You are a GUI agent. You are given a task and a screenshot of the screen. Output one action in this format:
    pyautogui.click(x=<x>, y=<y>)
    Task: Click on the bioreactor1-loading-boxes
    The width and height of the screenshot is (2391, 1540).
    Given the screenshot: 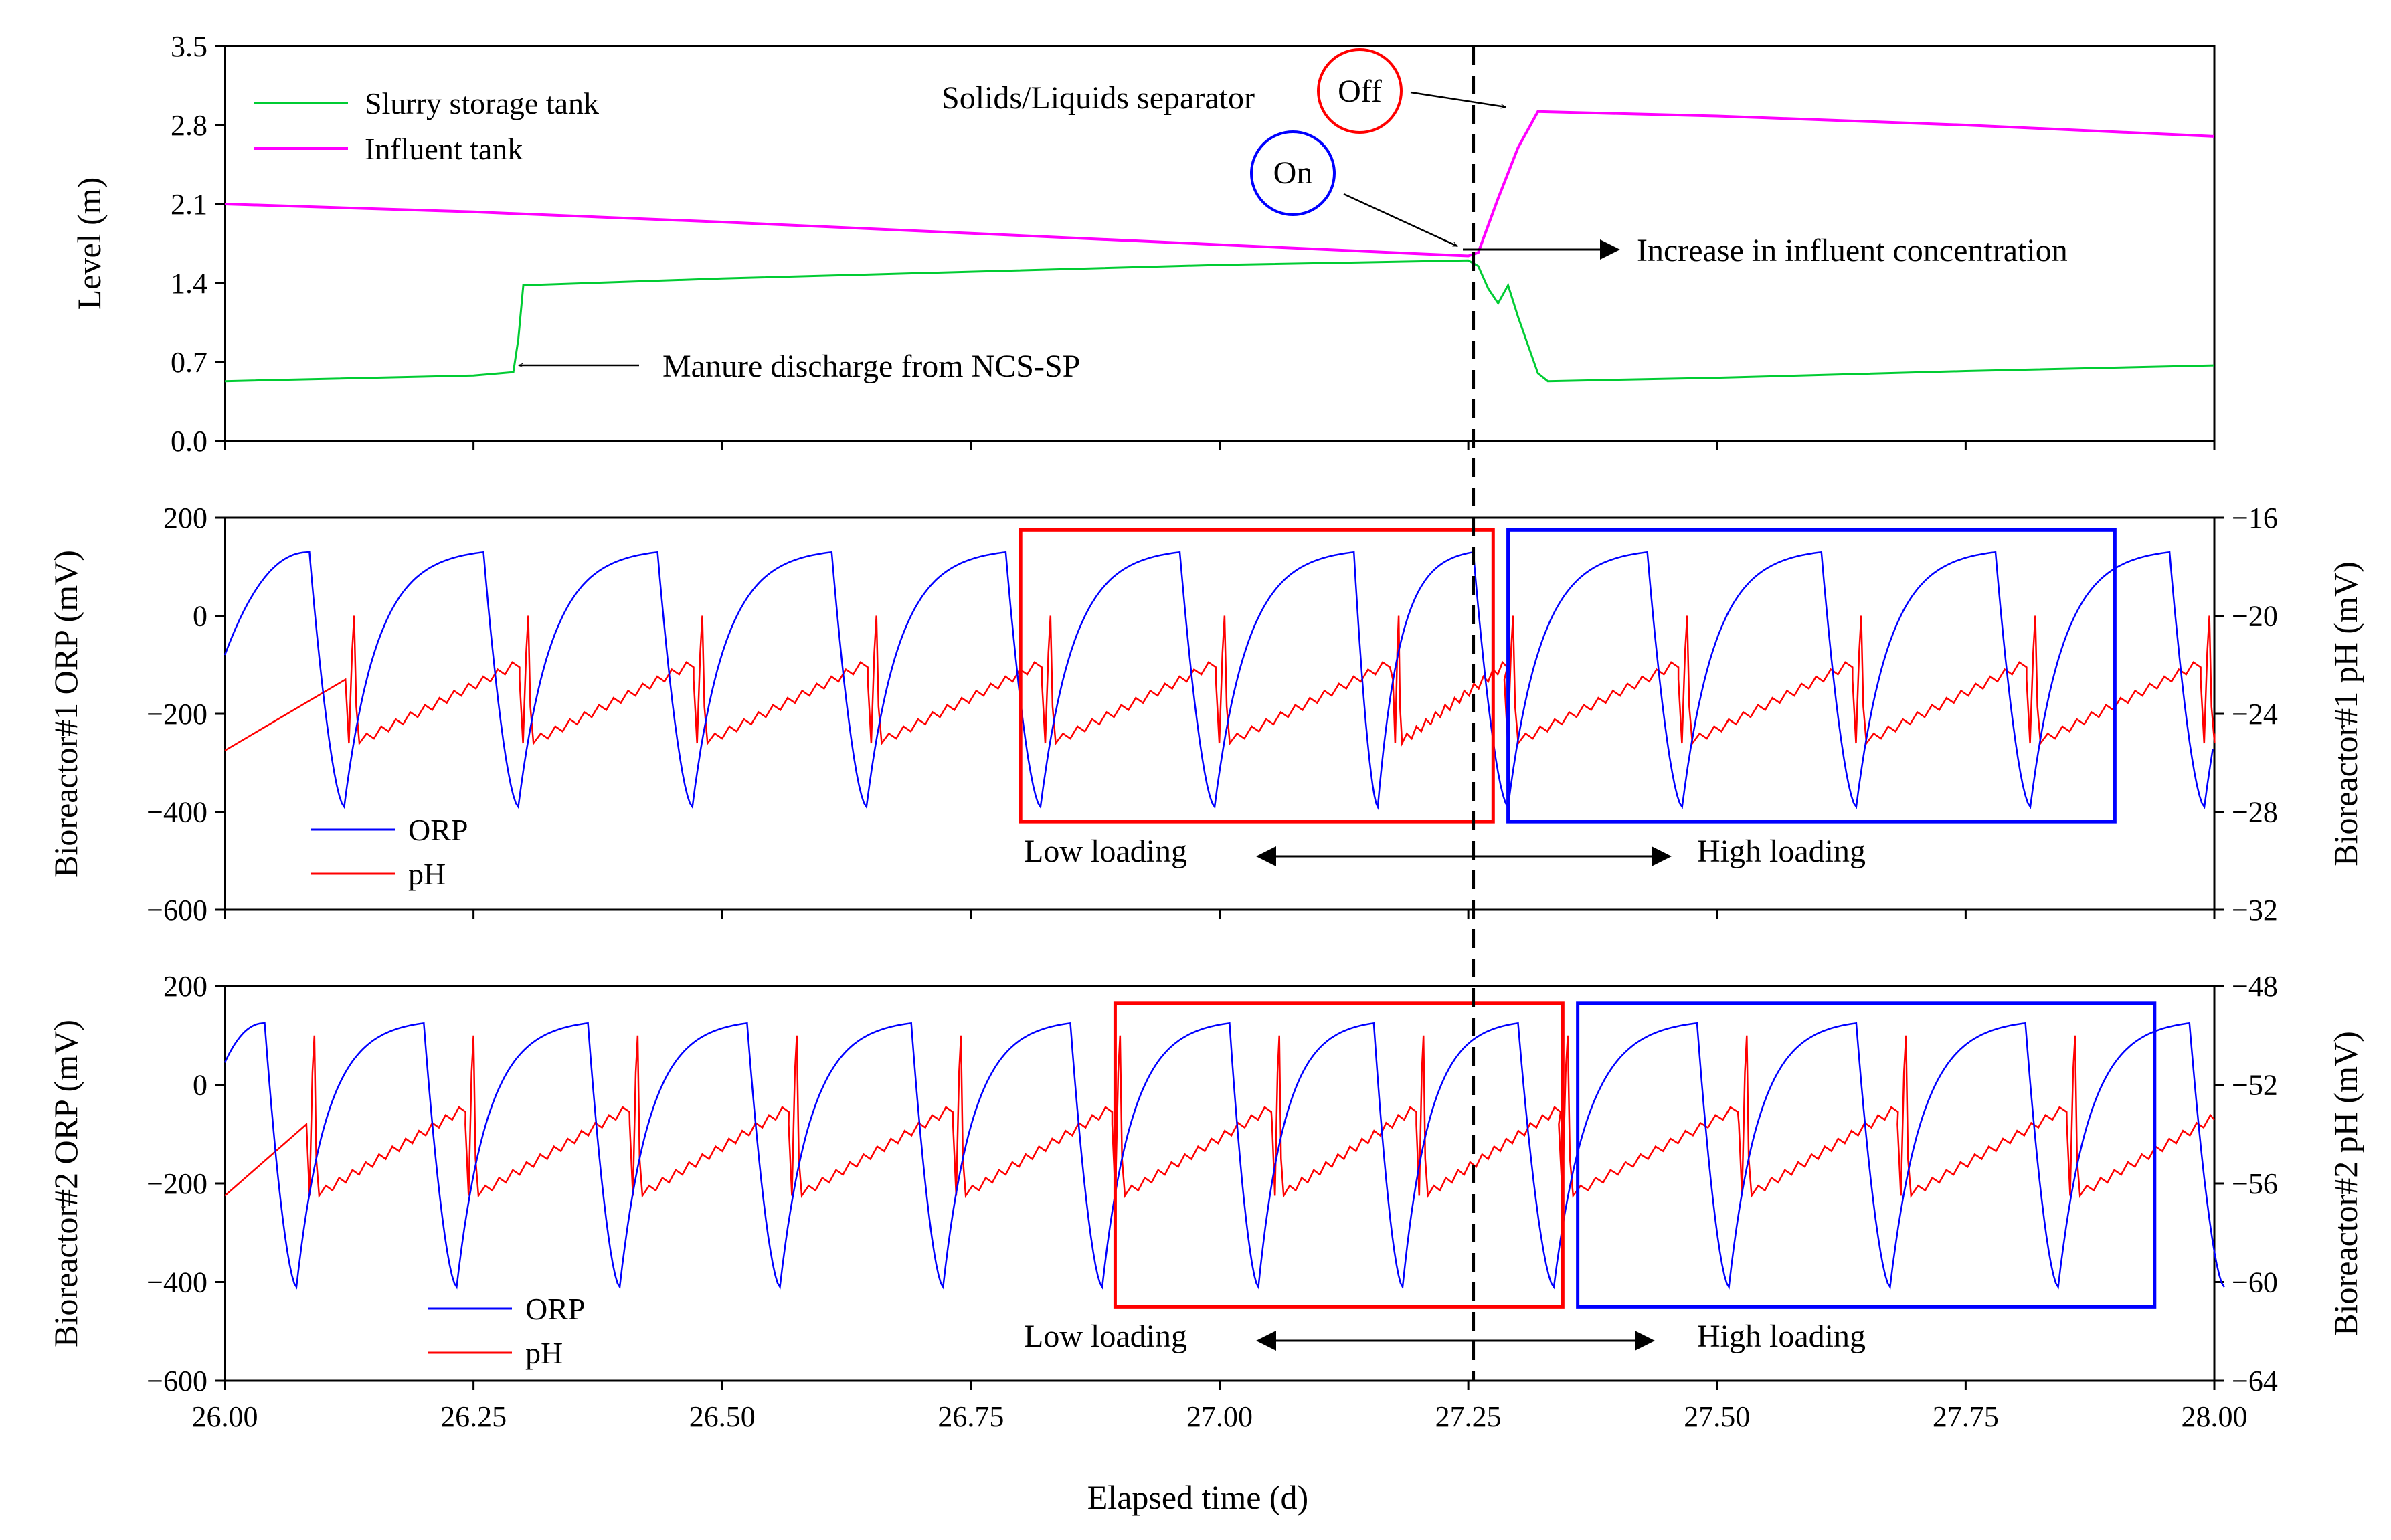 What is the action you would take?
    pyautogui.click(x=1568, y=676)
    